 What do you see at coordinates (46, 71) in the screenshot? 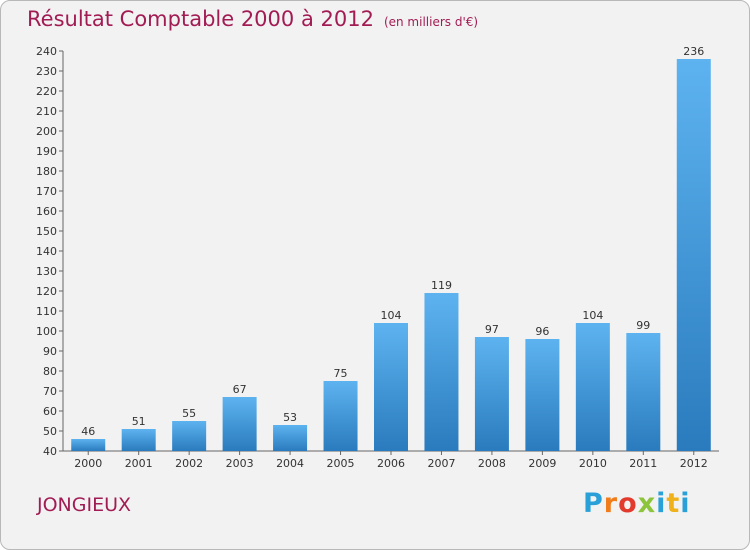
I see `y-tick-label: 230` at bounding box center [46, 71].